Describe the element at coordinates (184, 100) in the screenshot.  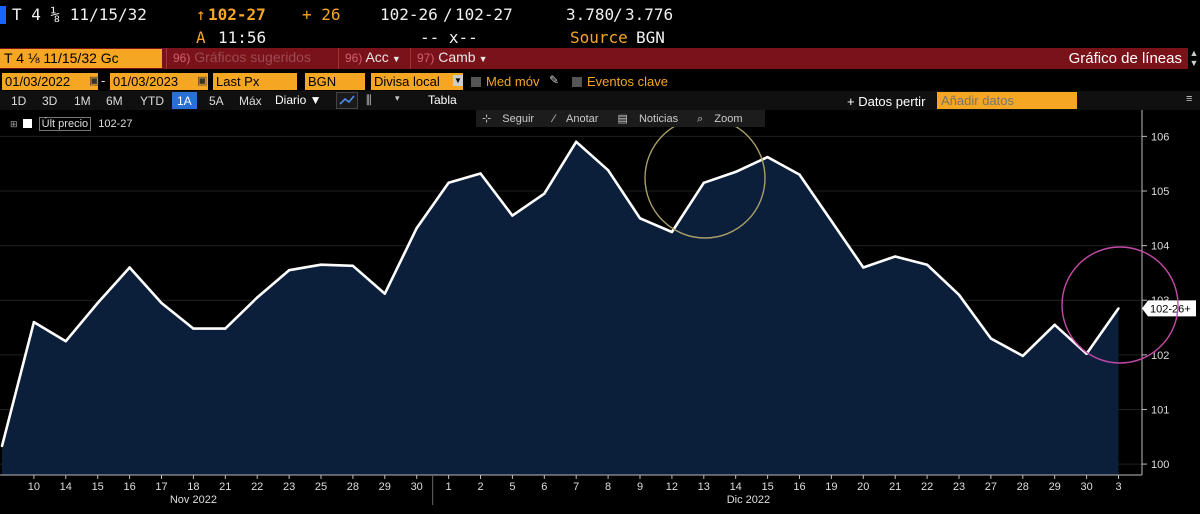
I see `range-1a: 1A` at that location.